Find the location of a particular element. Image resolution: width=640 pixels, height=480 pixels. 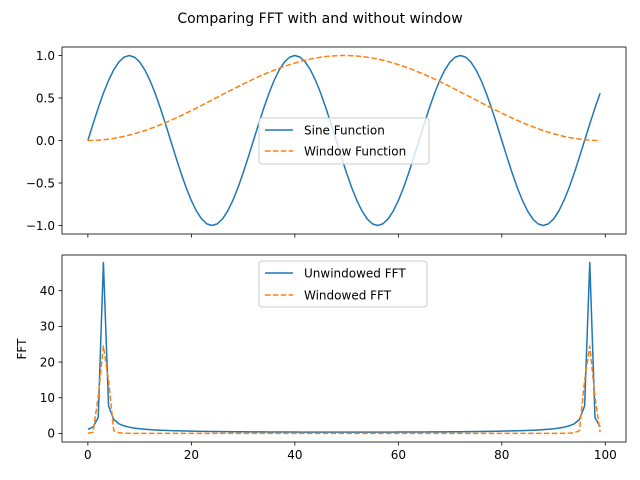

top-legend-box is located at coordinates (344, 141).